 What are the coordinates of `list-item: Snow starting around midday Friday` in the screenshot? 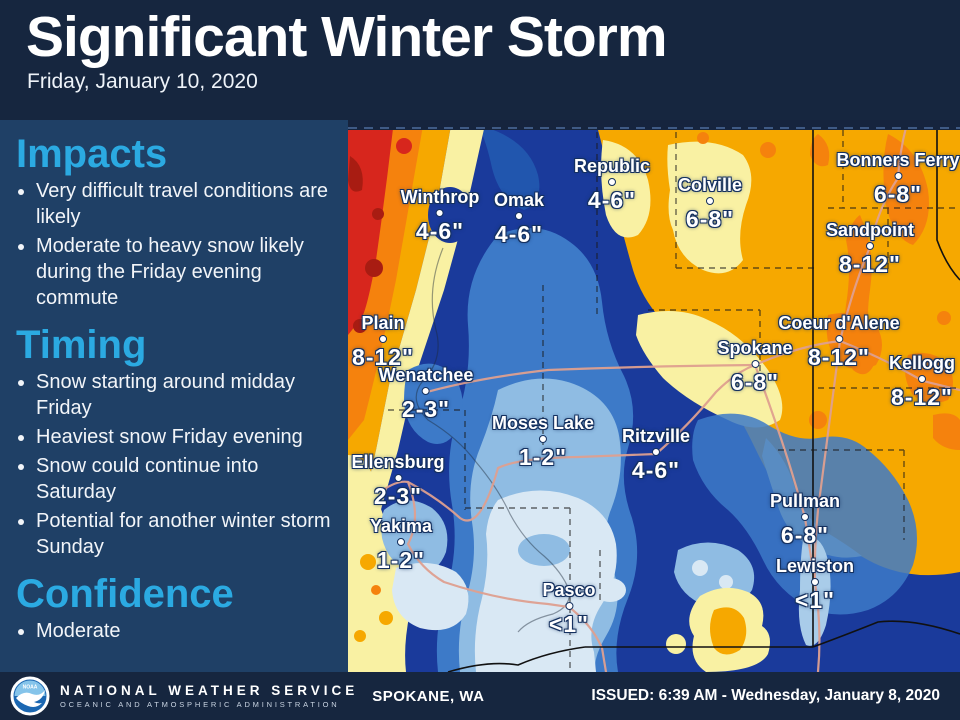 It's located at (188, 395).